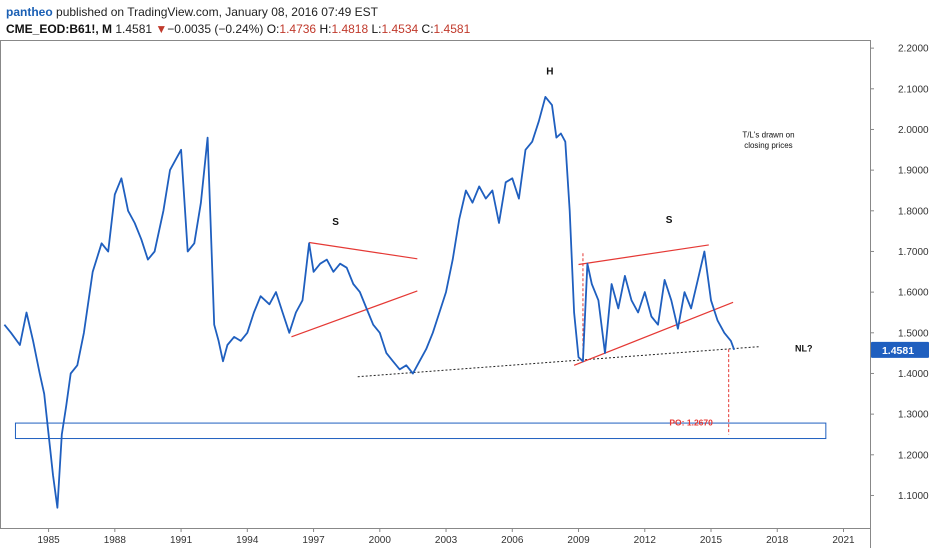 Image resolution: width=932 pixels, height=550 pixels. Describe the element at coordinates (380, 540) in the screenshot. I see `x-tick-label: 2000` at that location.